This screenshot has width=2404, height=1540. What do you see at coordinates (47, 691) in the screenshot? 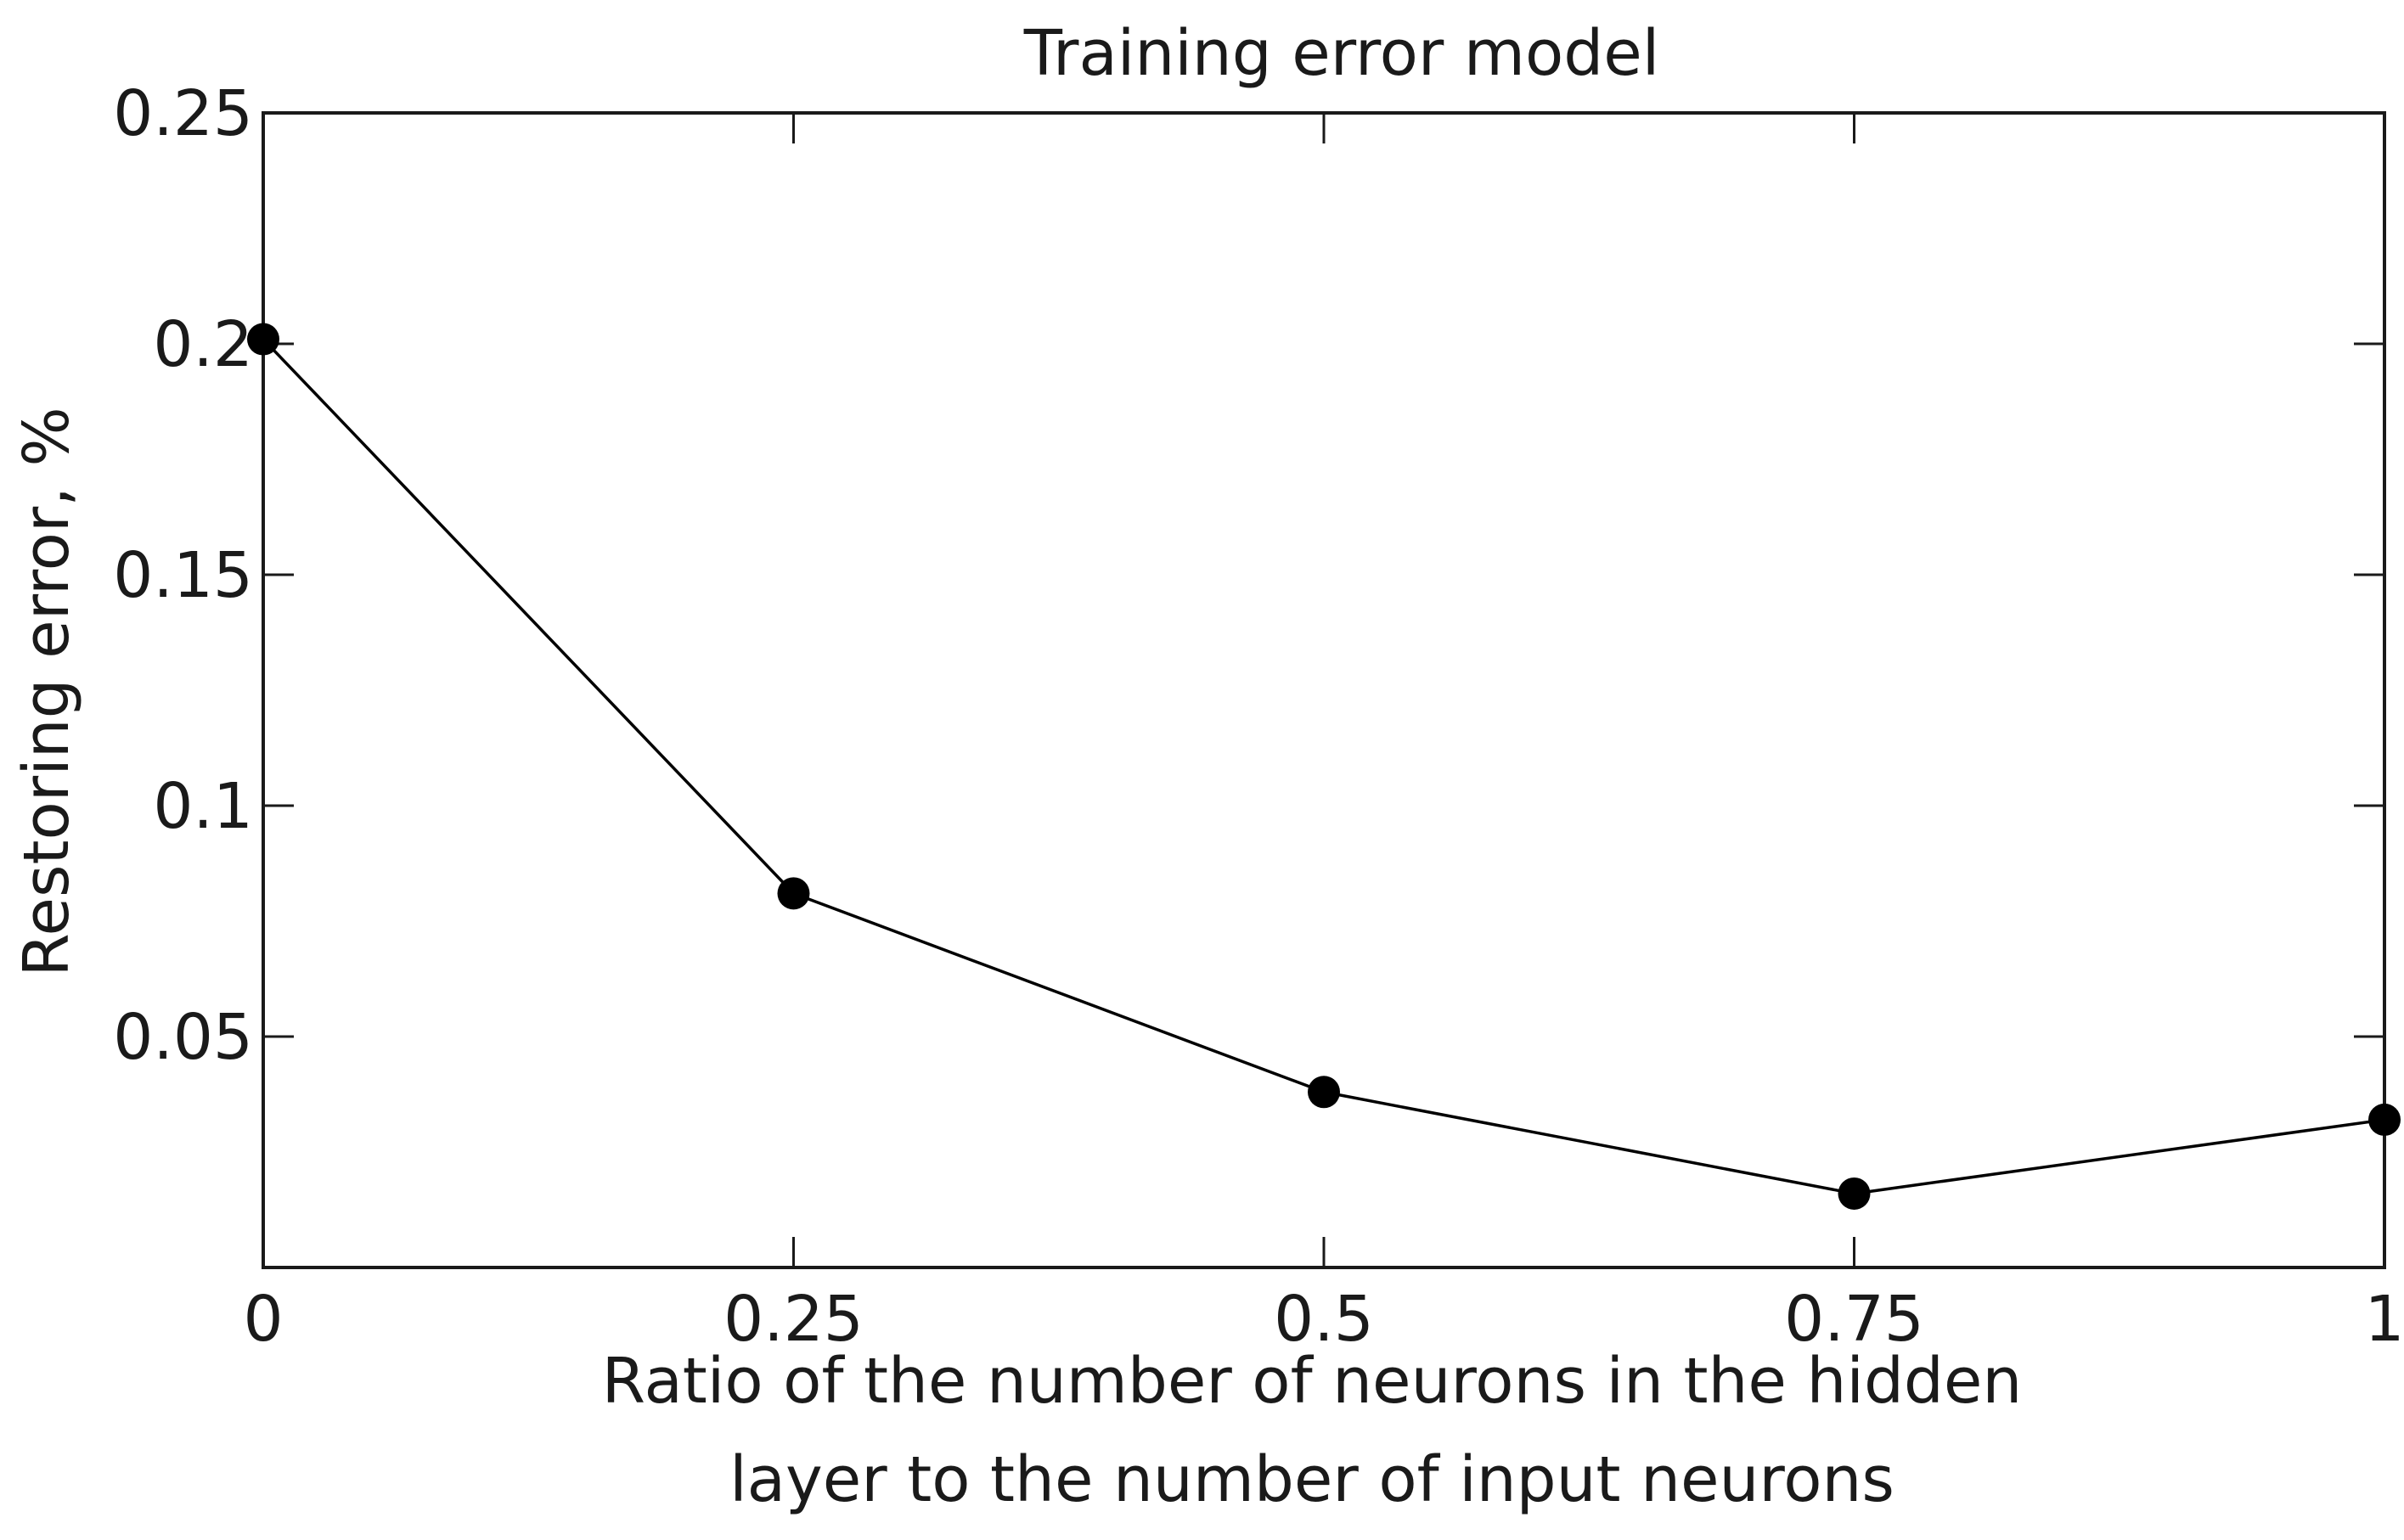
I see `y-axis-label: Restoring error, %` at bounding box center [47, 691].